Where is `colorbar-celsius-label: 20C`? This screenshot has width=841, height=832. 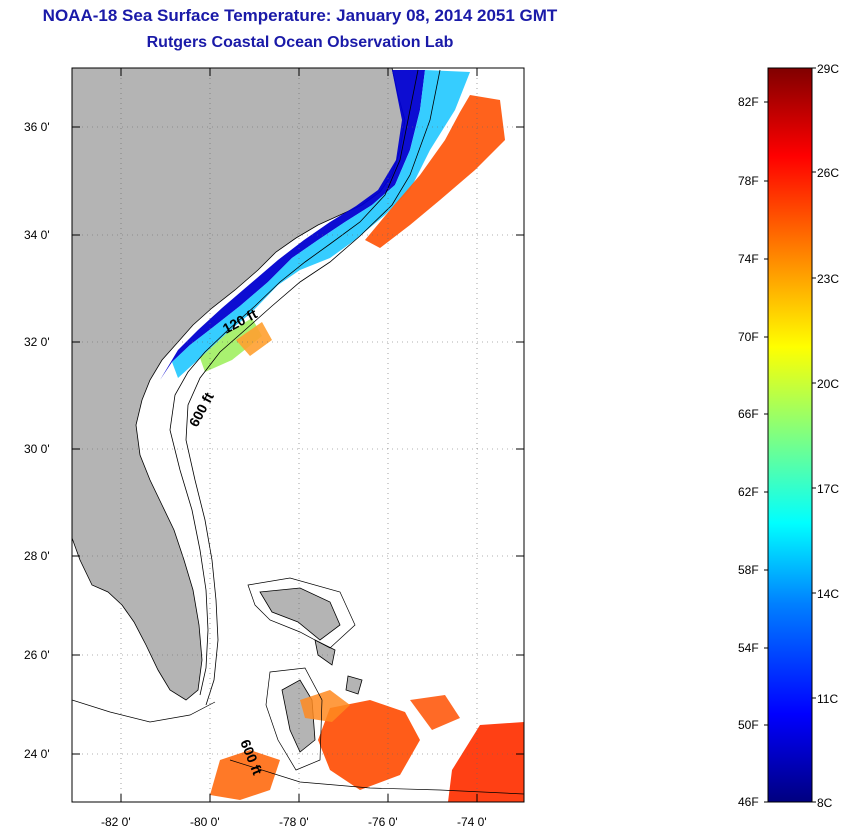
colorbar-celsius-label: 20C is located at coordinates (828, 384).